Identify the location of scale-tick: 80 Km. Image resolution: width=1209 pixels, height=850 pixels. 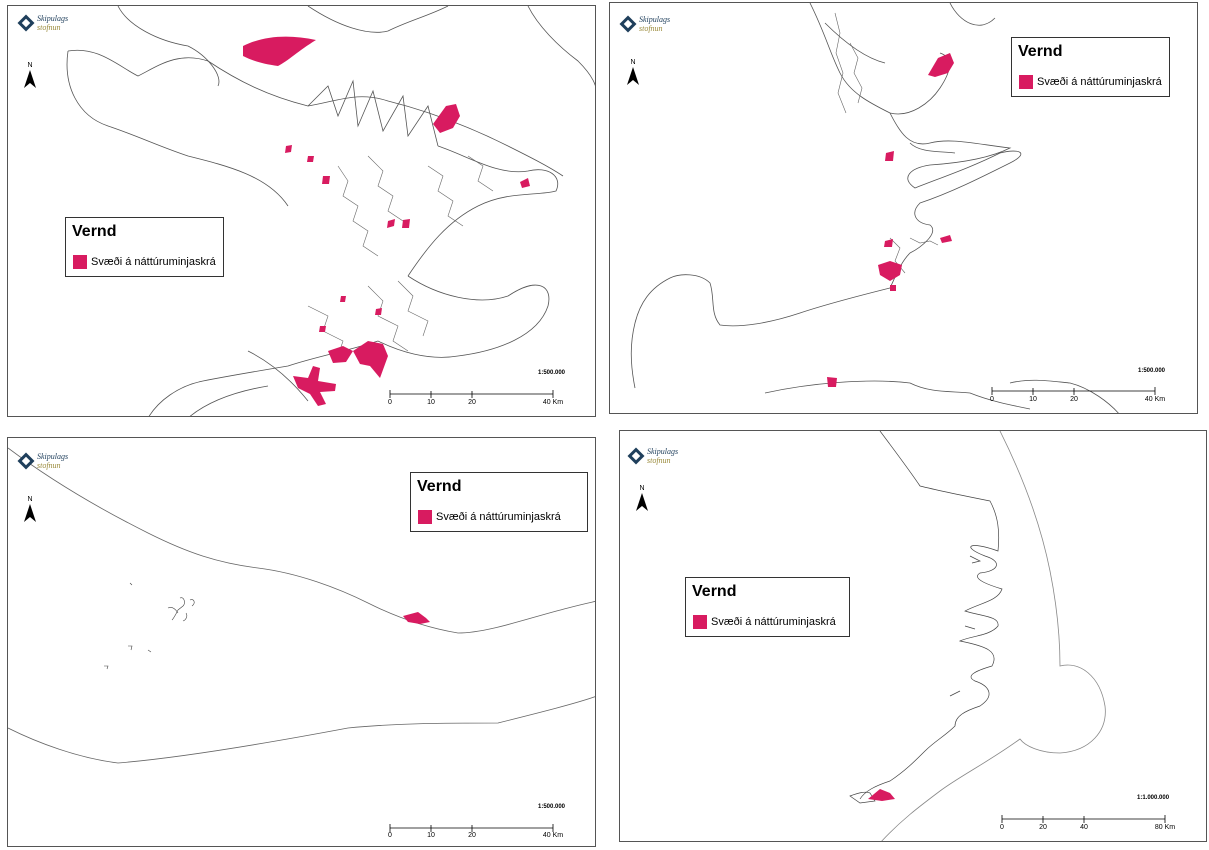
(1165, 827).